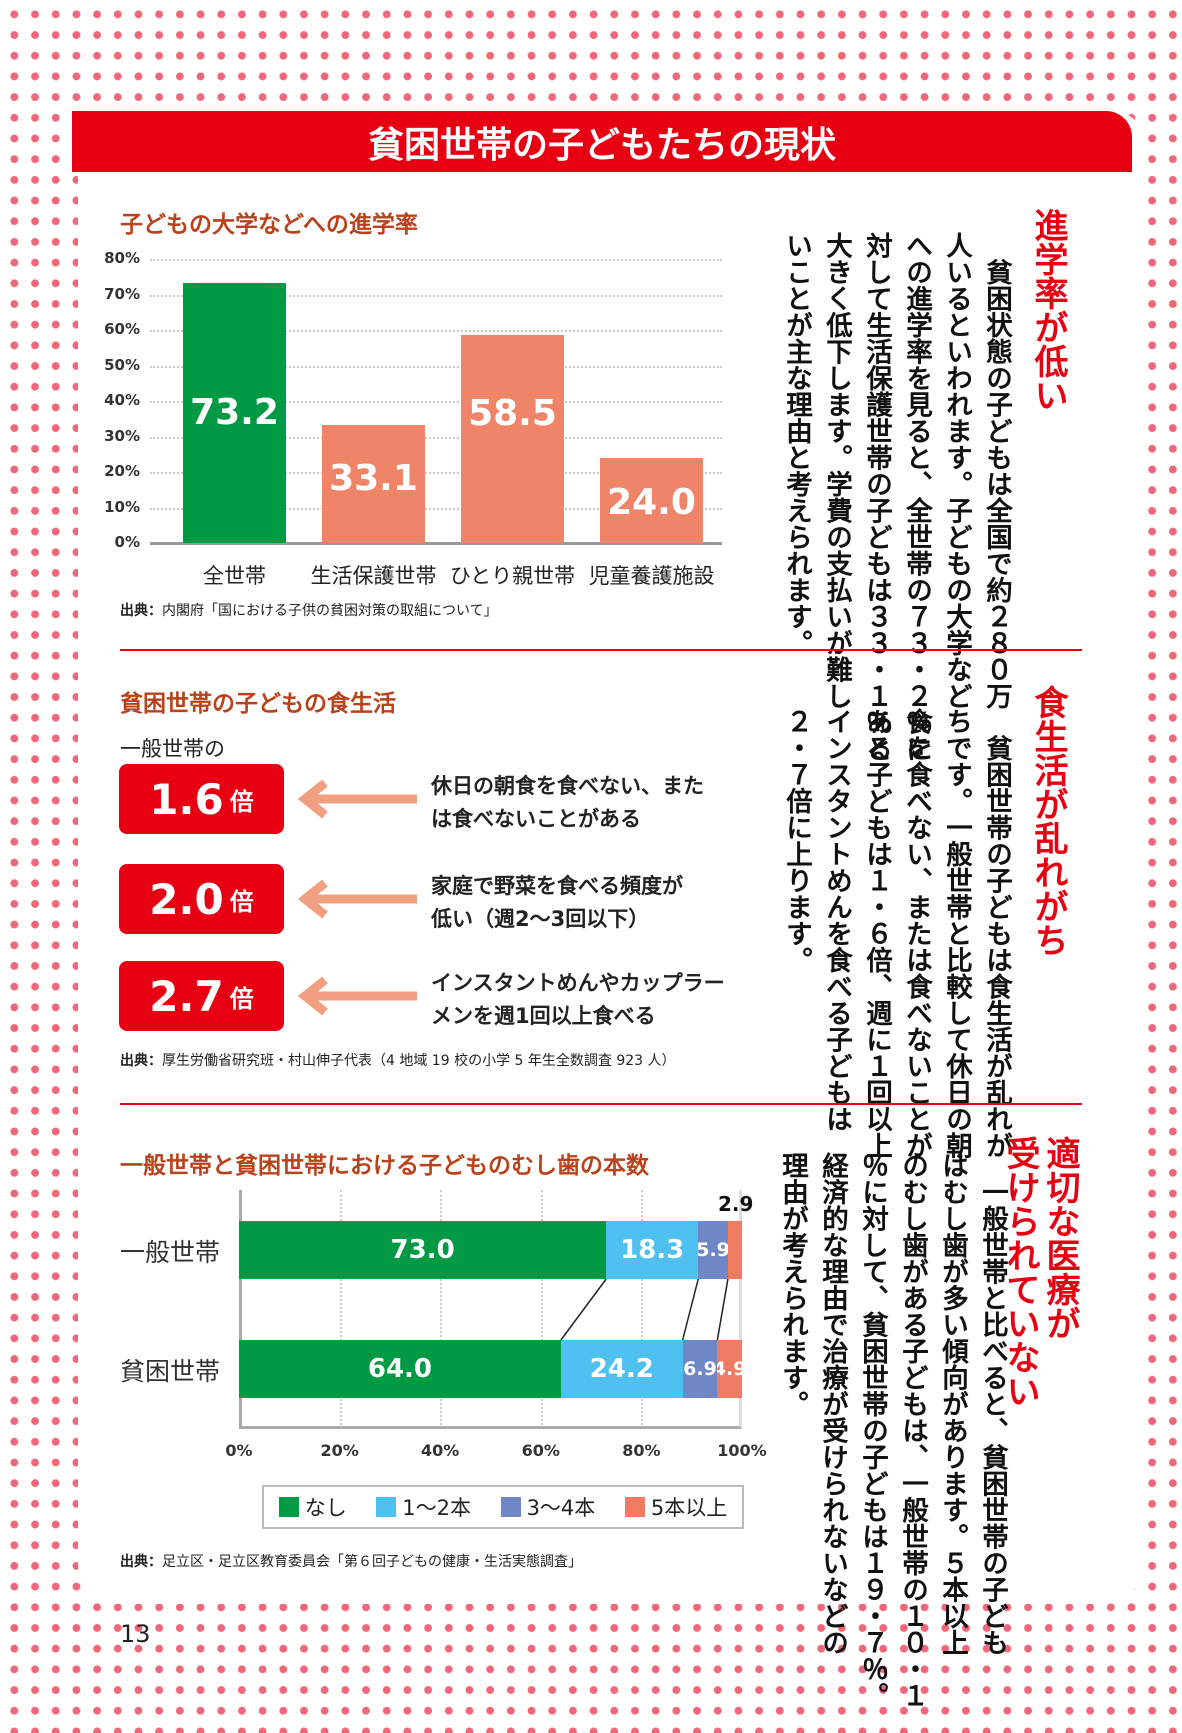 This screenshot has height=1733, width=1182. Describe the element at coordinates (122, 506) in the screenshot. I see `y-tick-label: 10%` at that location.